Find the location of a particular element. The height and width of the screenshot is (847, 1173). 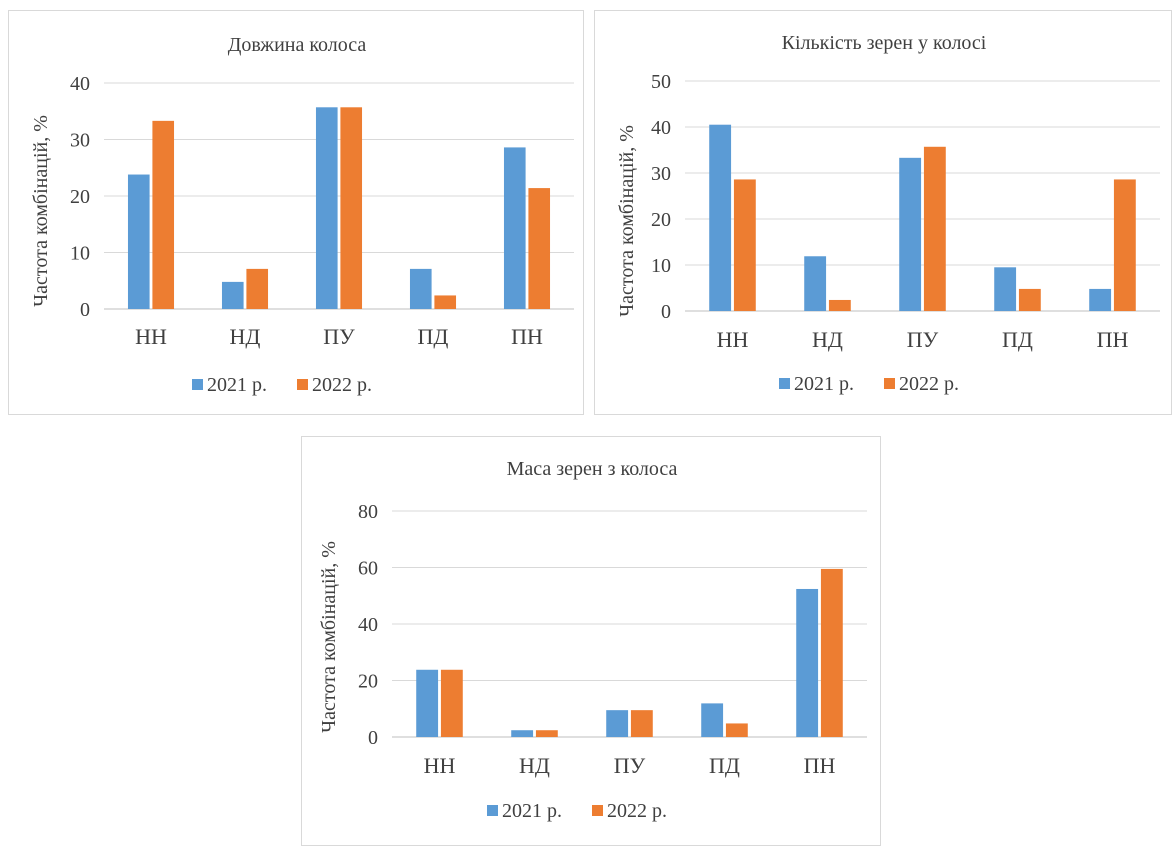

y-tick-label: 50 is located at coordinates (661, 82).